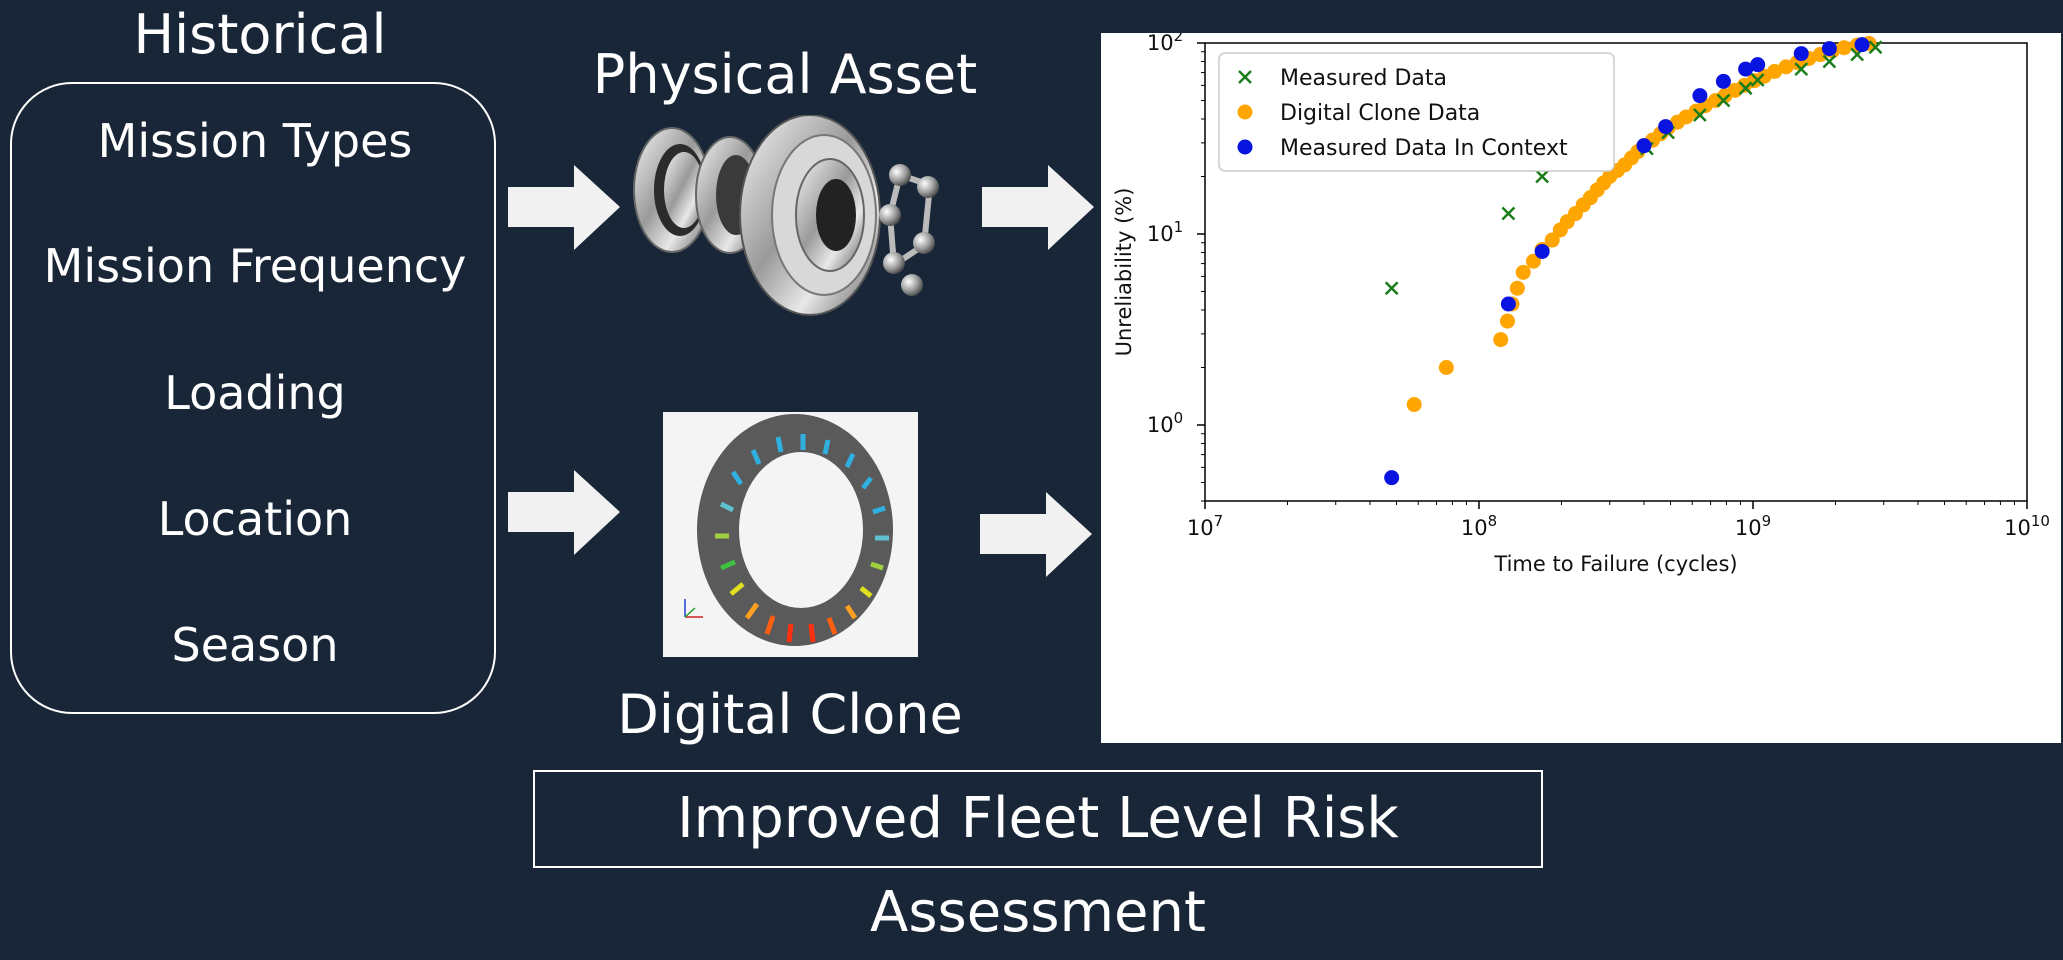 This screenshot has height=960, width=2063. I want to click on y-tick-label: 100, so click(1165, 423).